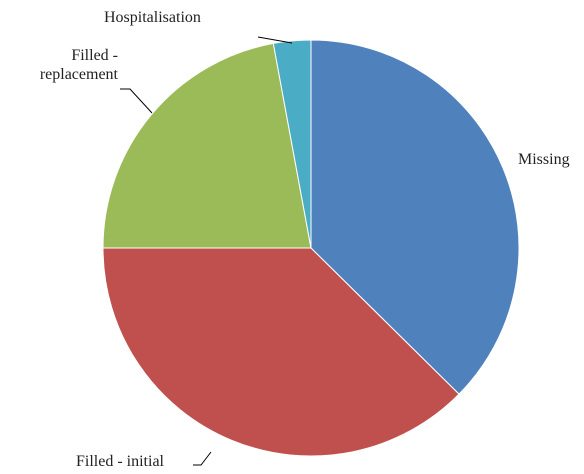 Image resolution: width=584 pixels, height=474 pixels. Describe the element at coordinates (544, 159) in the screenshot. I see `slice-label: Missing` at that location.